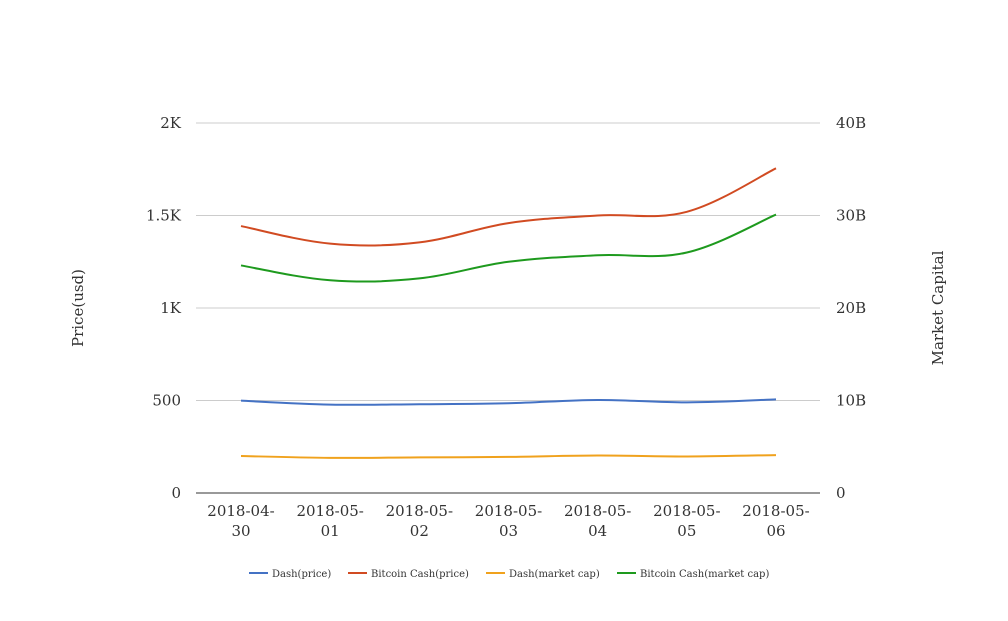 The height and width of the screenshot is (621, 1008). What do you see at coordinates (329, 521) in the screenshot?
I see `x-tick-label: 2018-05-01` at bounding box center [329, 521].